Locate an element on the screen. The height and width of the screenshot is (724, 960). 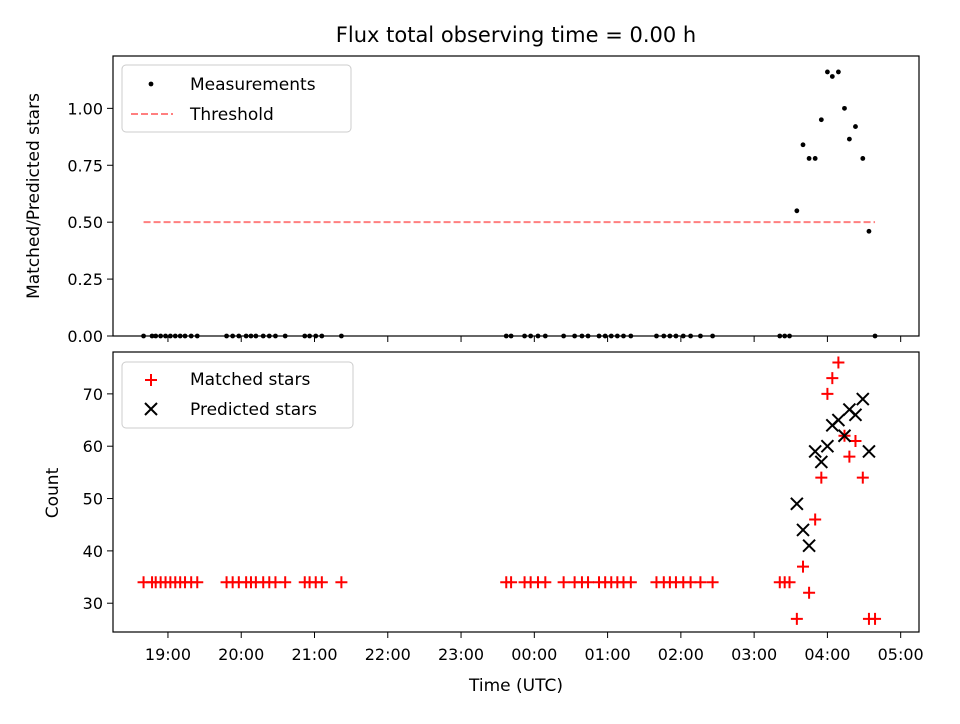
x-tick-label: 03:00 is located at coordinates (754, 654).